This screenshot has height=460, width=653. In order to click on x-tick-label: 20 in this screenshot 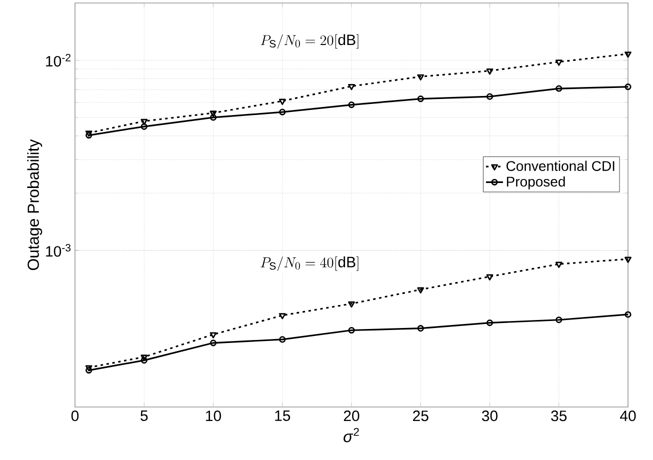, I will do `click(352, 416)`.